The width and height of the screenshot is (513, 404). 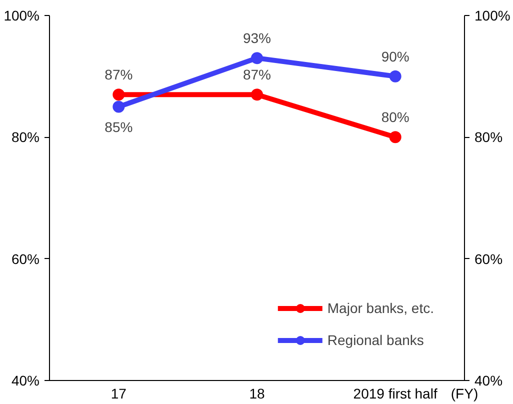 What do you see at coordinates (118, 126) in the screenshot?
I see `data-label: 85%` at bounding box center [118, 126].